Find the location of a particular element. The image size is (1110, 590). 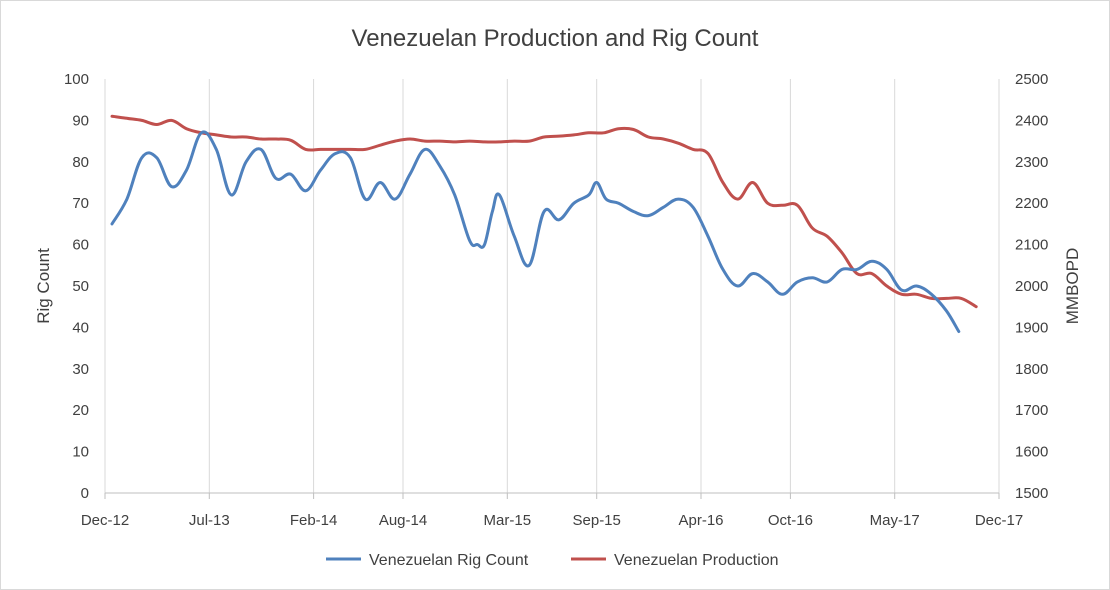

x-tick-label: Aug-14 is located at coordinates (403, 520).